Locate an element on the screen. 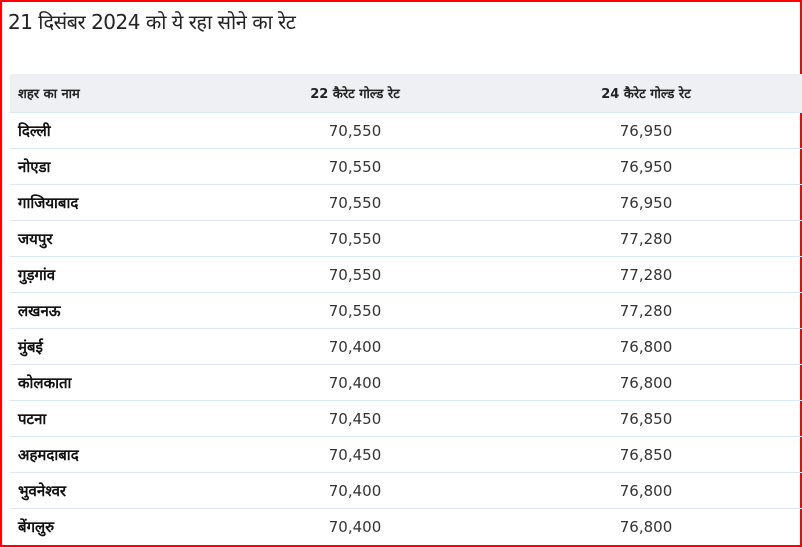 This screenshot has width=802, height=547. city-cell: बेंगलुरु is located at coordinates (115, 526).